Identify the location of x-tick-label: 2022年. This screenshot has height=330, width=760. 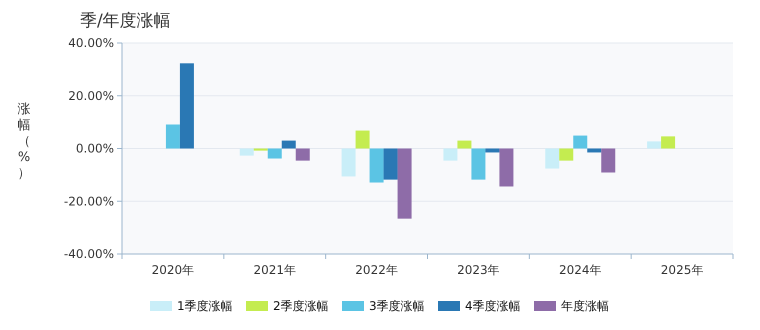
(376, 270).